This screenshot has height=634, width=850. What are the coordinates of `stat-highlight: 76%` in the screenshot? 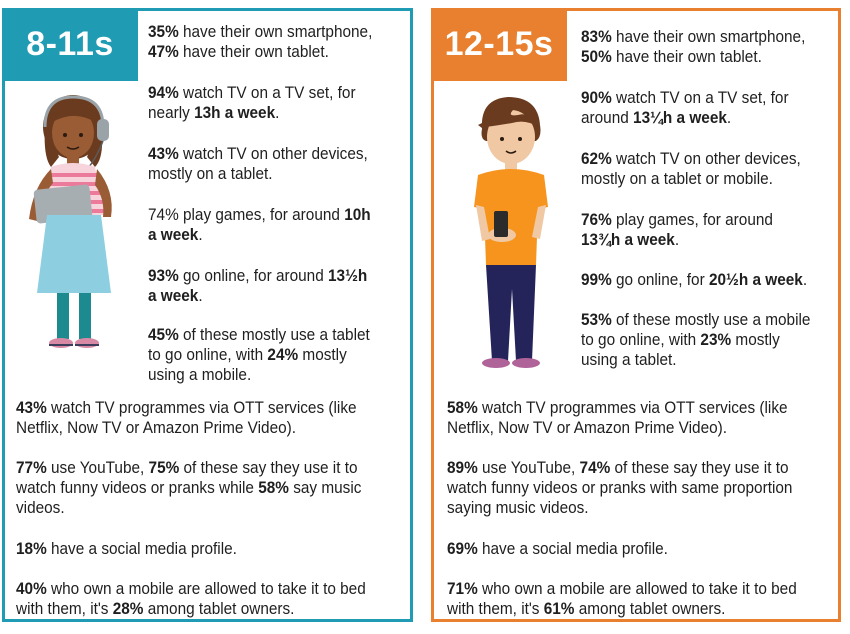 It's located at (596, 220).